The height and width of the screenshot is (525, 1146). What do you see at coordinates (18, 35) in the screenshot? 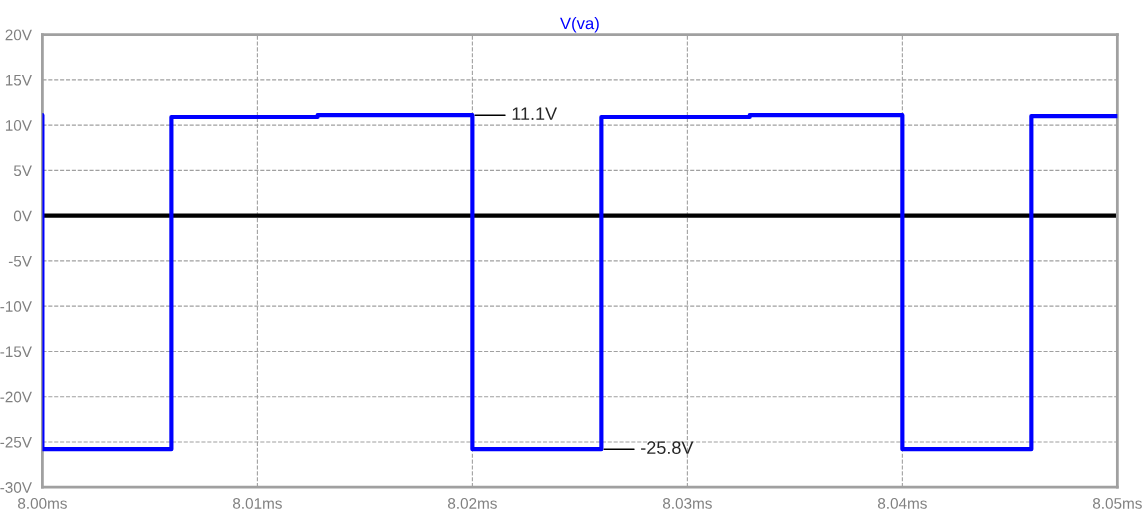
I see `y-tick-label: 20V` at bounding box center [18, 35].